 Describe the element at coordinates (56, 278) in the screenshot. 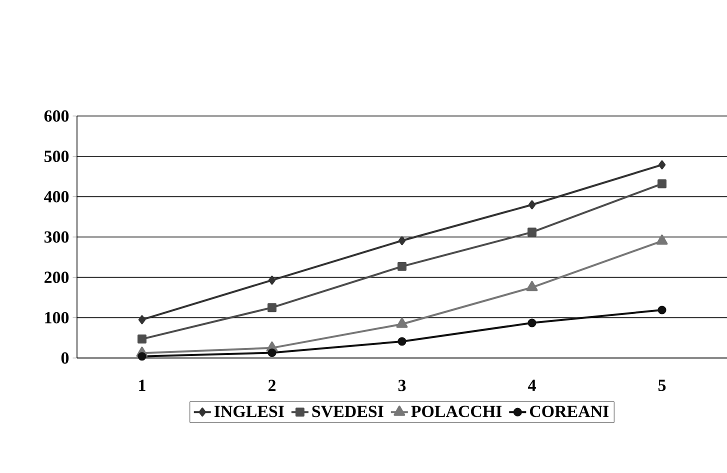

I see `y-tick-label: 200` at that location.